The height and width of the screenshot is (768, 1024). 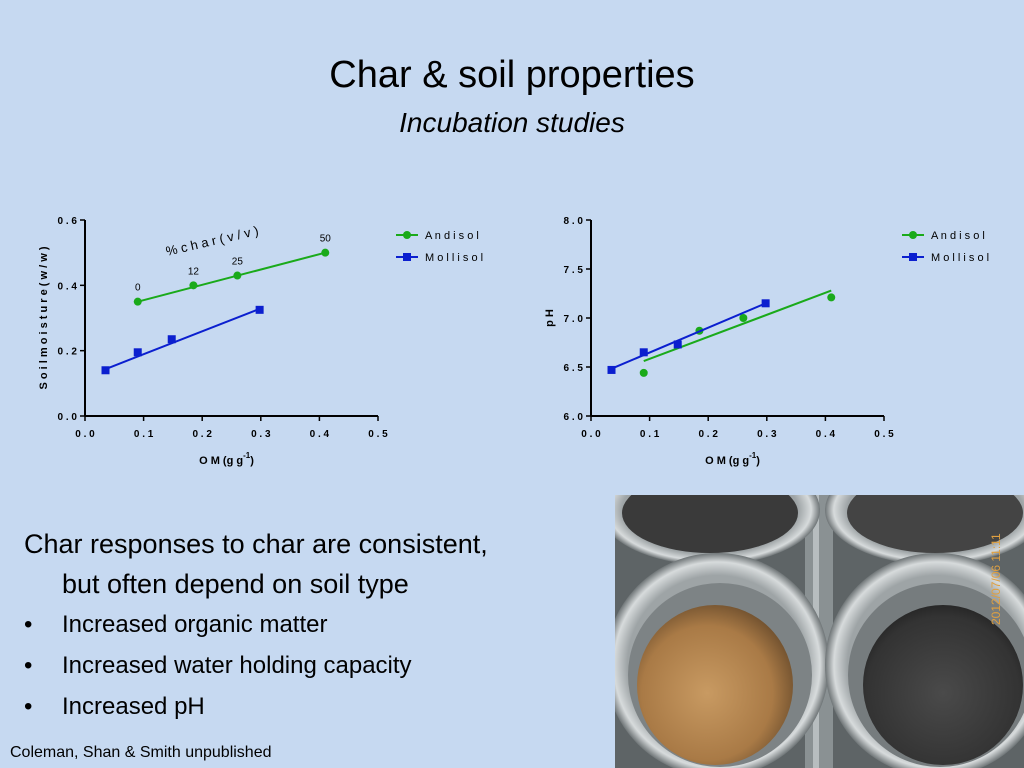 I want to click on data-label: 0, so click(x=138, y=288).